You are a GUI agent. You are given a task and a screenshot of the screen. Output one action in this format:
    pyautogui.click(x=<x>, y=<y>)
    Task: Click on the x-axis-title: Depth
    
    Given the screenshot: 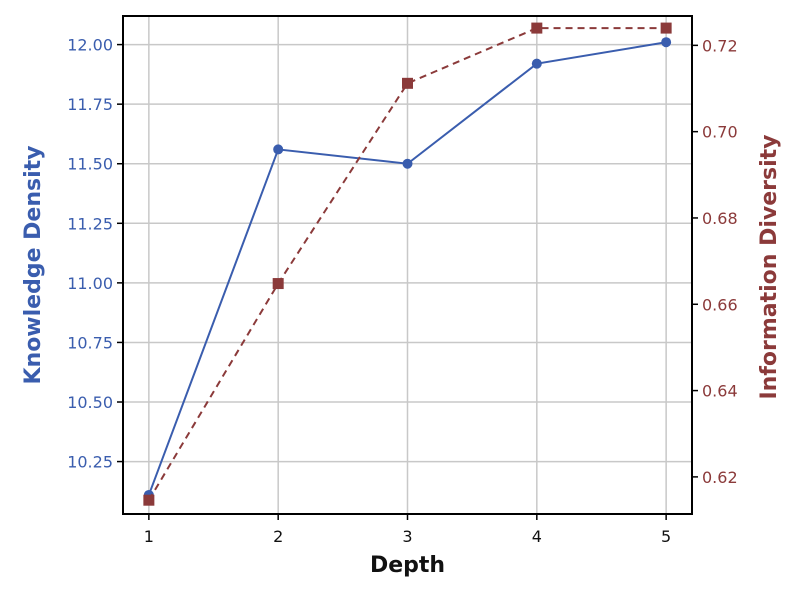 What is the action you would take?
    pyautogui.click(x=407, y=565)
    